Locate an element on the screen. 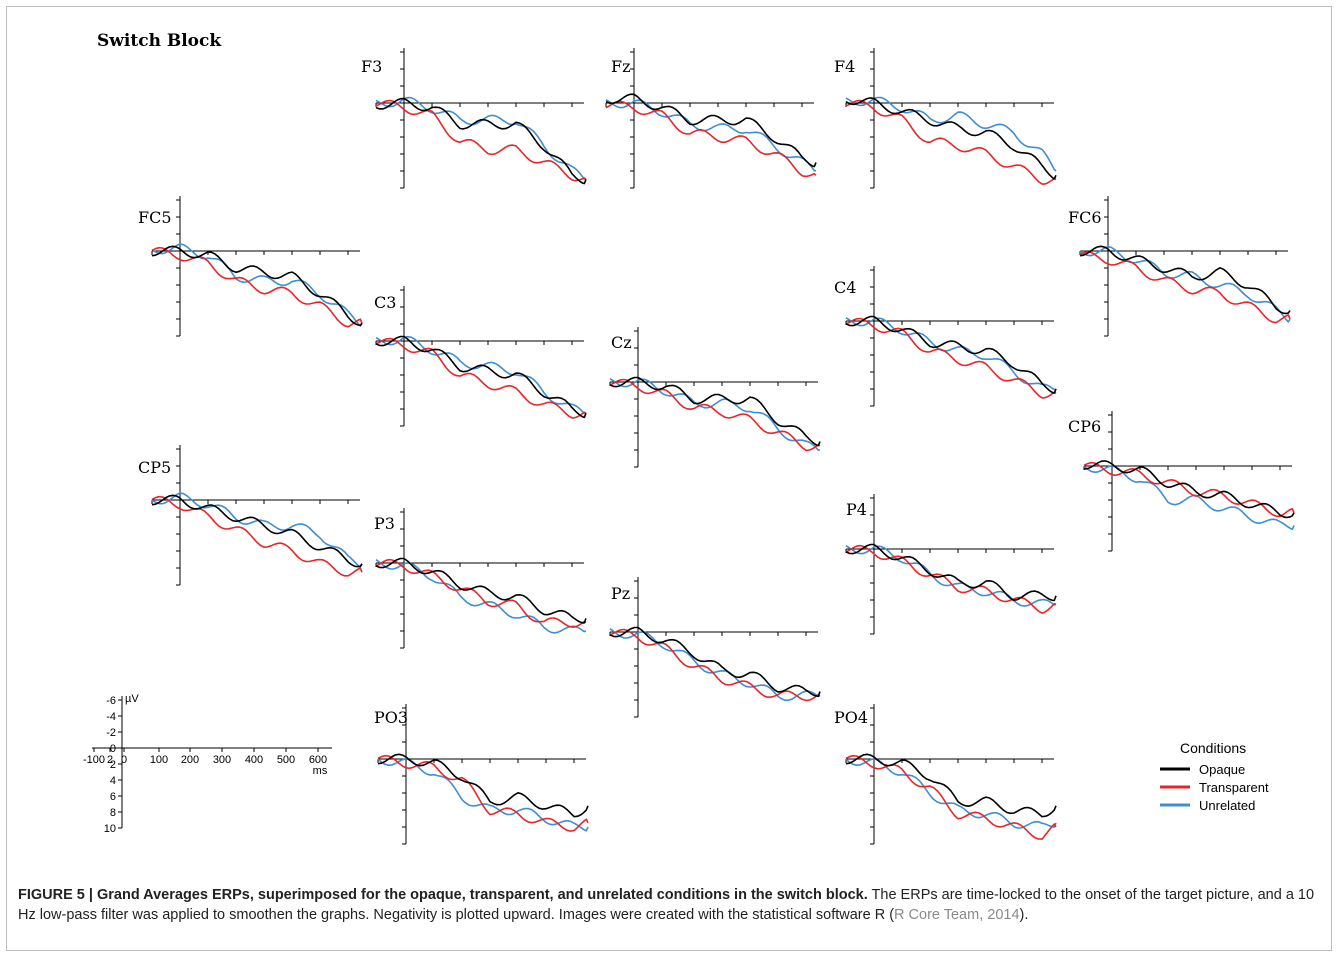 The width and height of the screenshot is (1338, 958). series-line-f3-transparent is located at coordinates (481, 140).